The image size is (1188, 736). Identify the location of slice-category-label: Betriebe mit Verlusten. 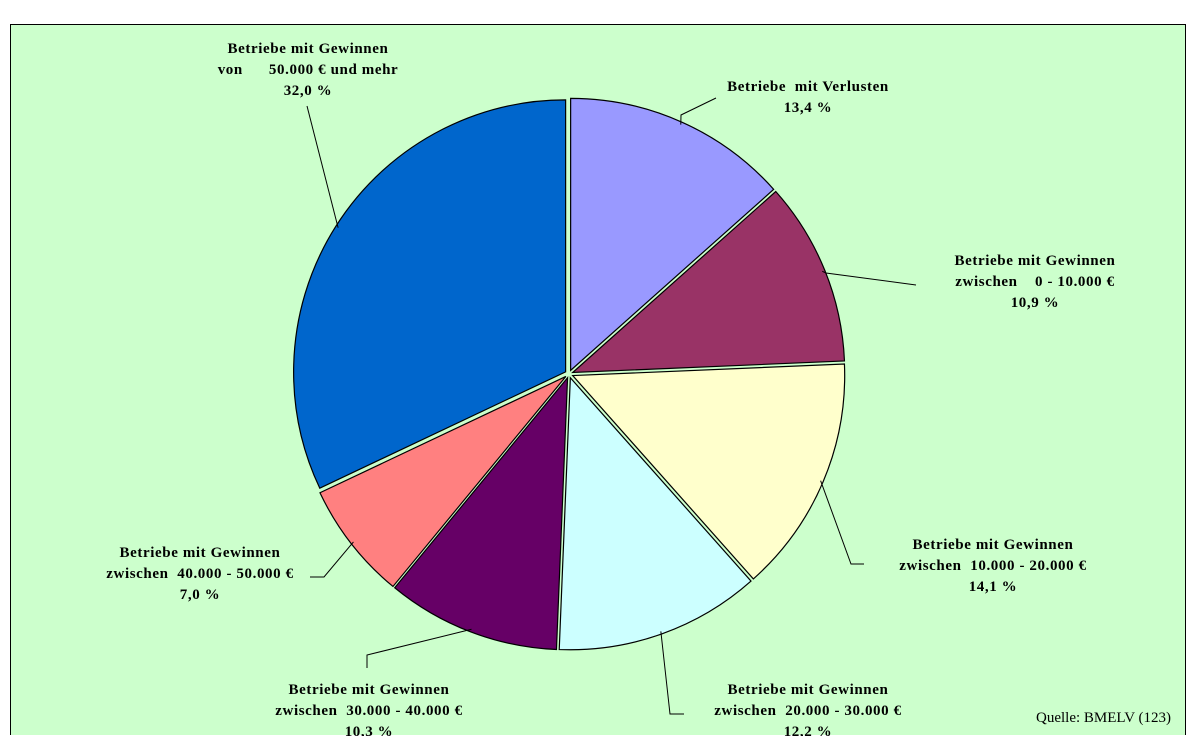
(808, 87).